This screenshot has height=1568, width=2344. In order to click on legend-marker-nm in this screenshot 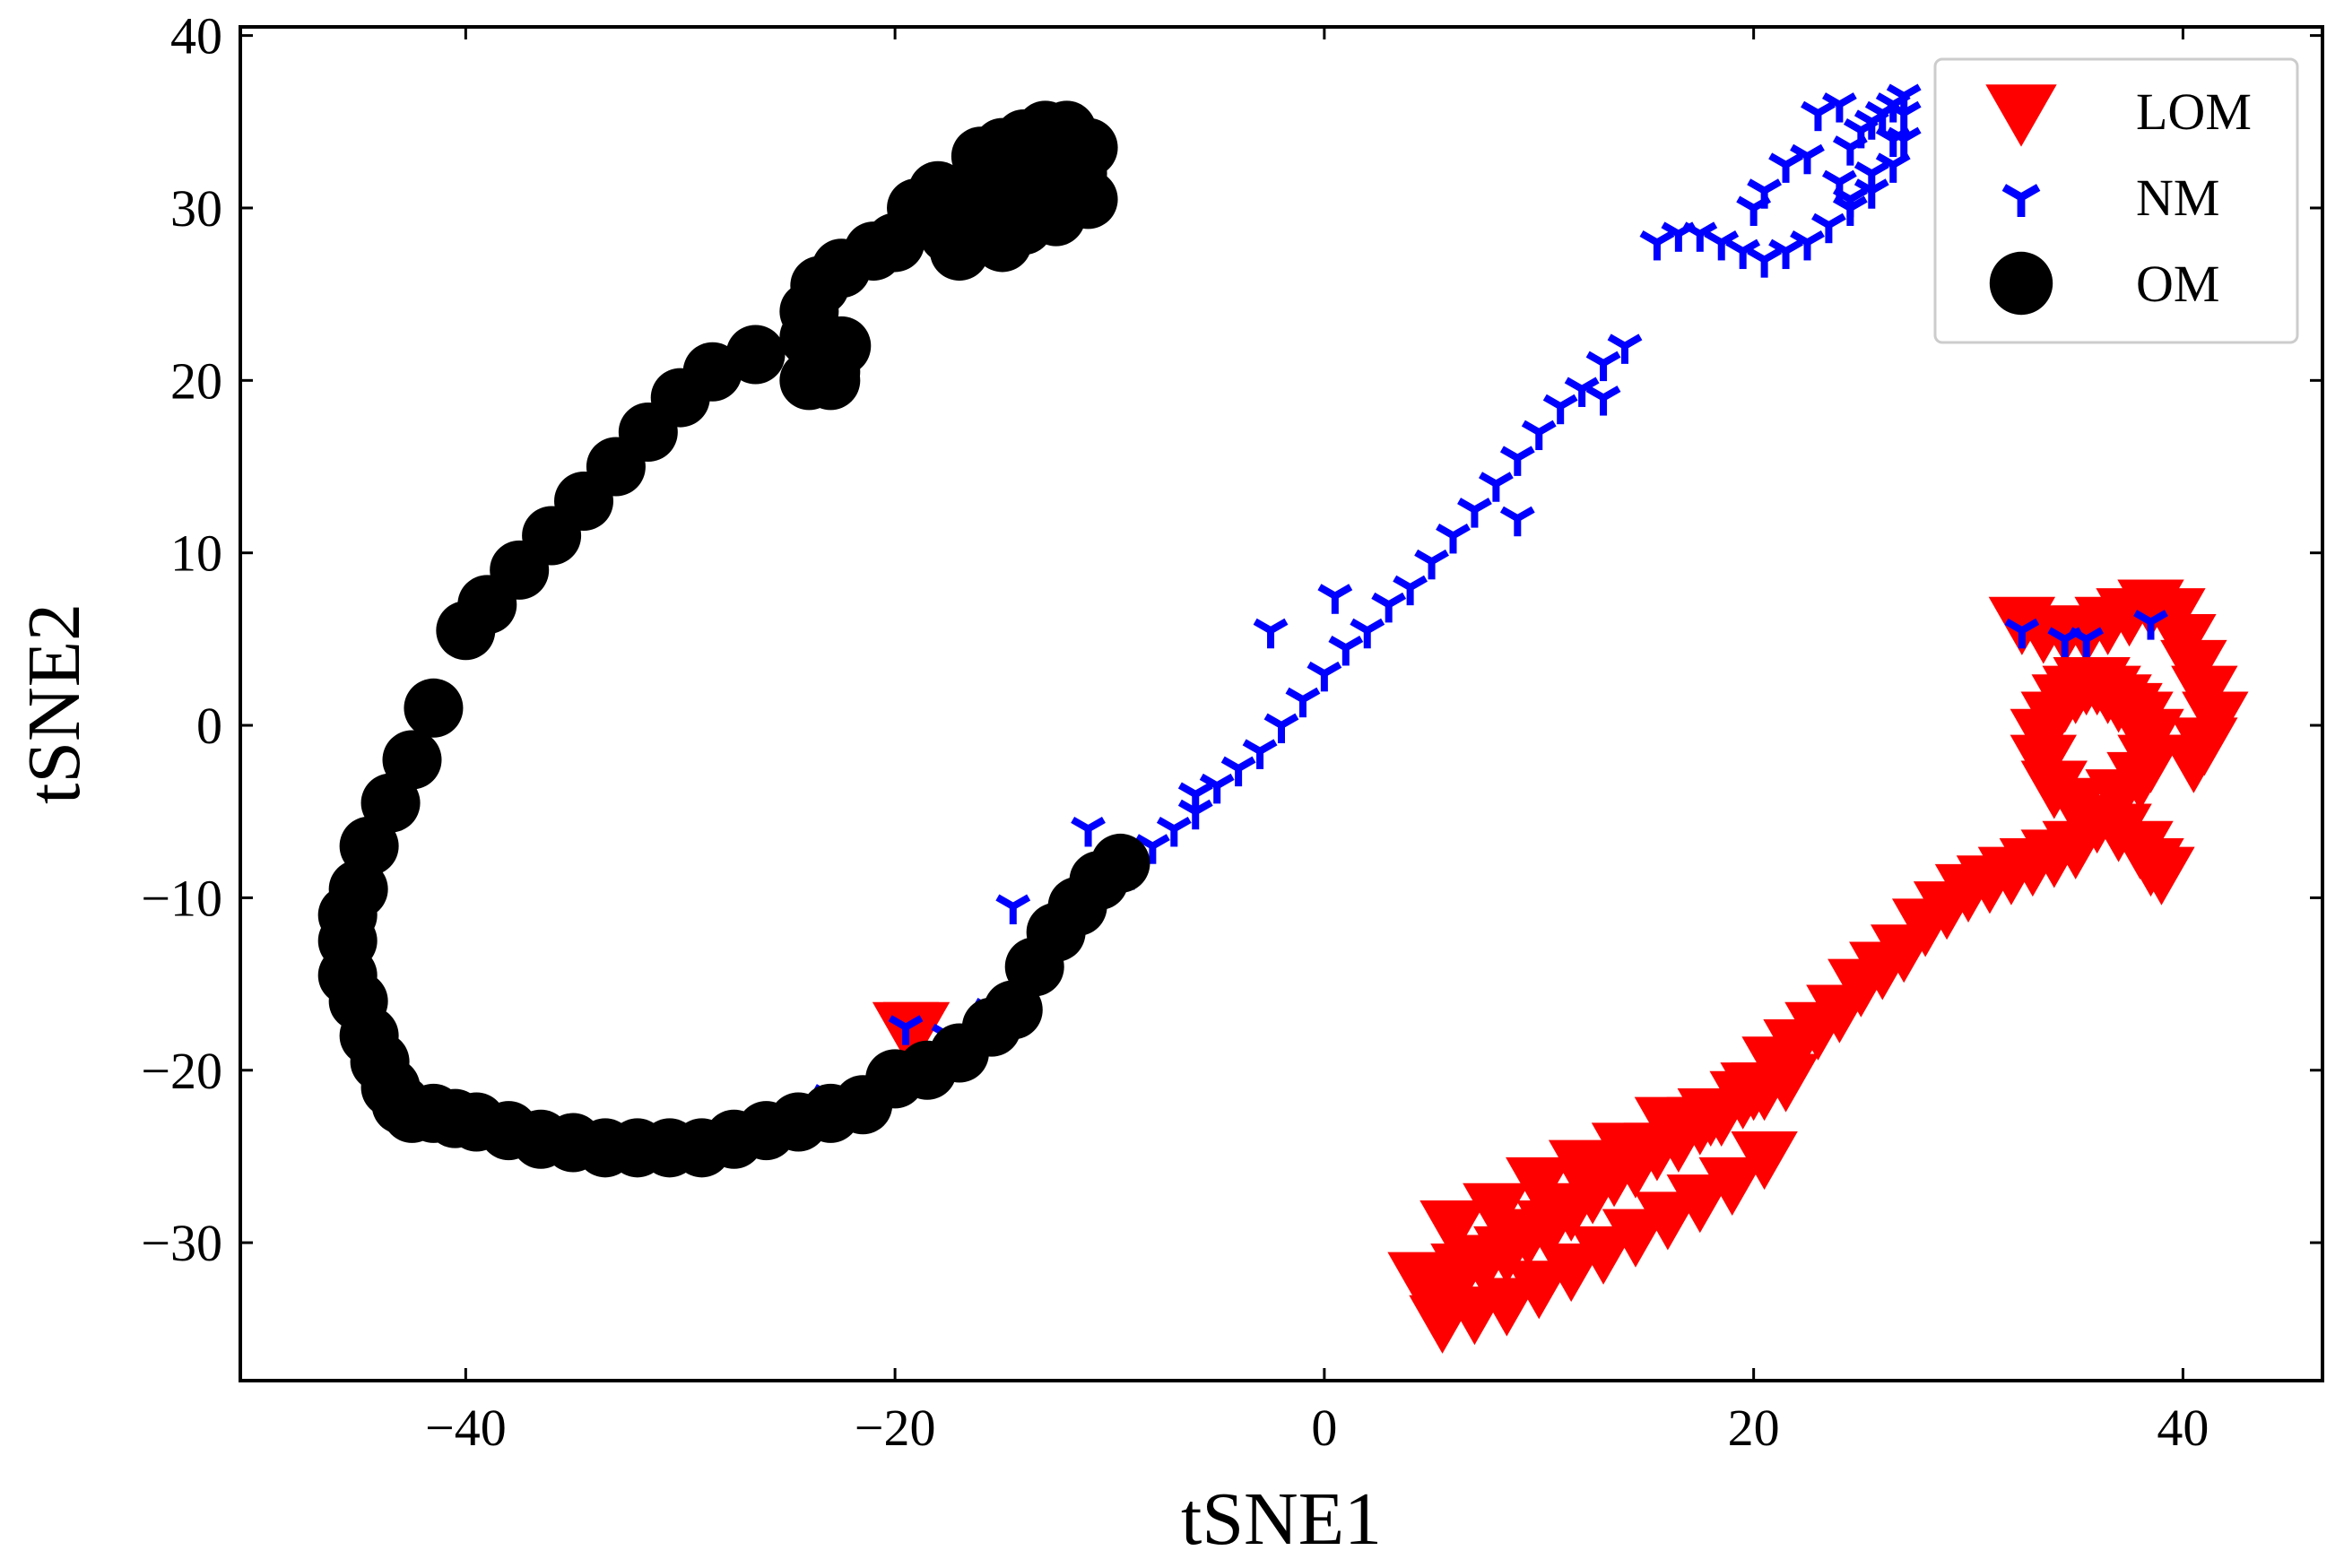, I will do `click(2021, 200)`.